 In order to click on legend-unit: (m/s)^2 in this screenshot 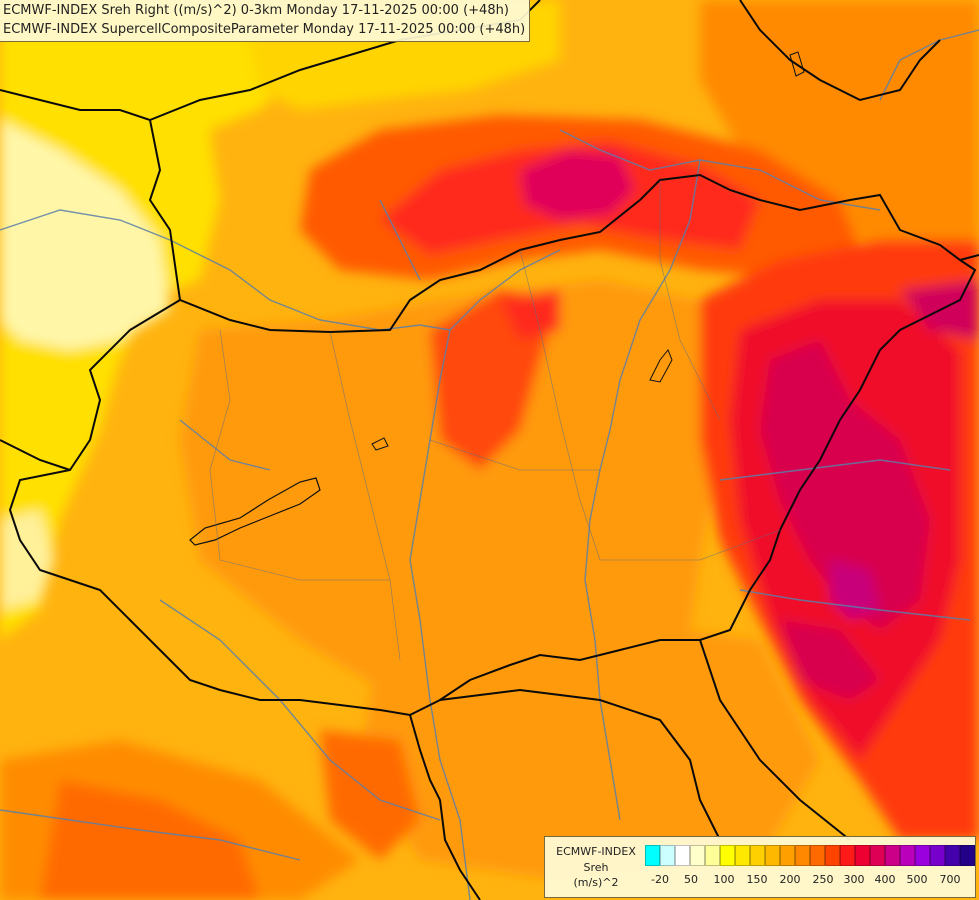, I will do `click(596, 882)`.